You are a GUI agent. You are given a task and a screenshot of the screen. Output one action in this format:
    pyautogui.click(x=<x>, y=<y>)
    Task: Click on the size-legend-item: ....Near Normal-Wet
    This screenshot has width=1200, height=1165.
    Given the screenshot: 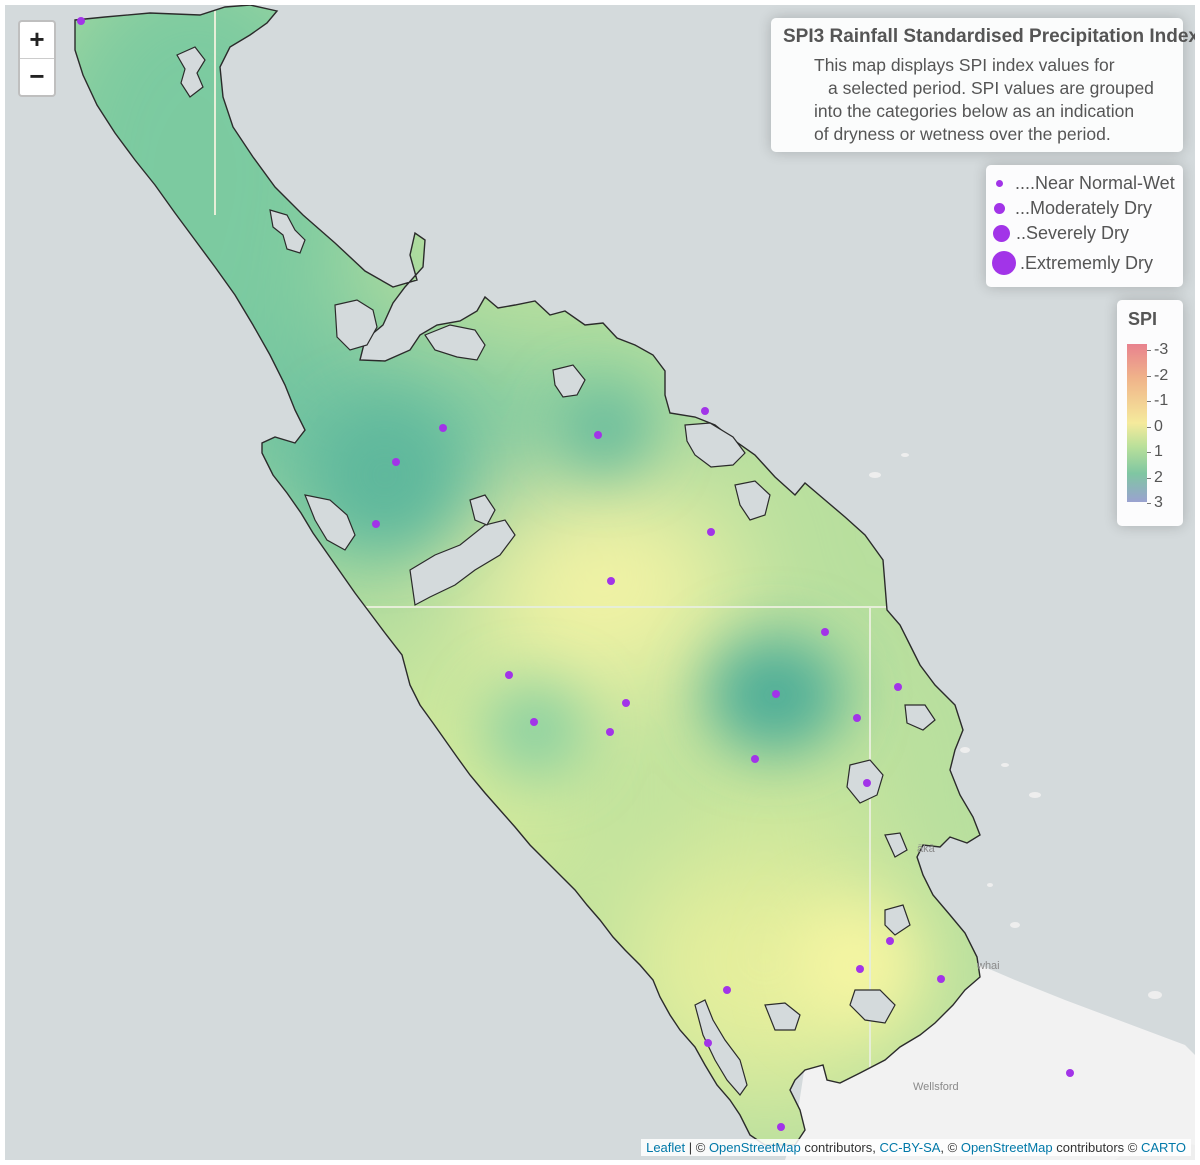 What is the action you would take?
    pyautogui.click(x=1085, y=183)
    